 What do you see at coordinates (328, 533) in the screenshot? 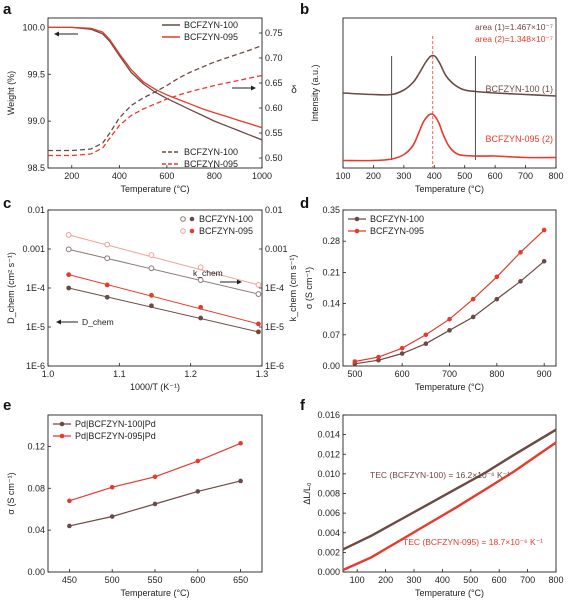
I see `y-tick-label: 0.004` at bounding box center [328, 533].